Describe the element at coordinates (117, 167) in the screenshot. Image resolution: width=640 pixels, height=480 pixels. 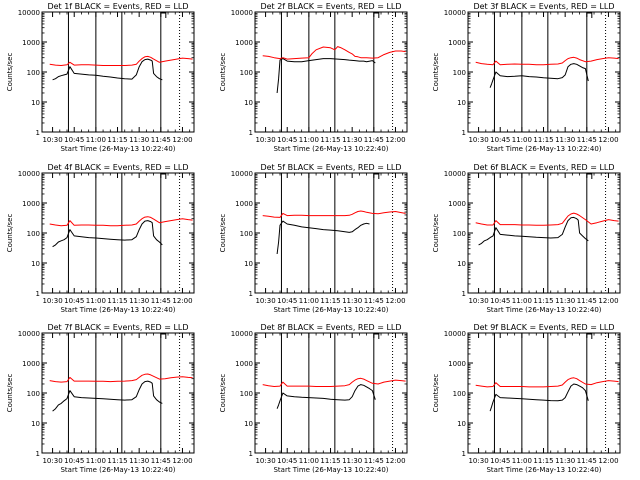
I see `panel-title: Det 4f BLACK = Events, RED = LLD` at that location.